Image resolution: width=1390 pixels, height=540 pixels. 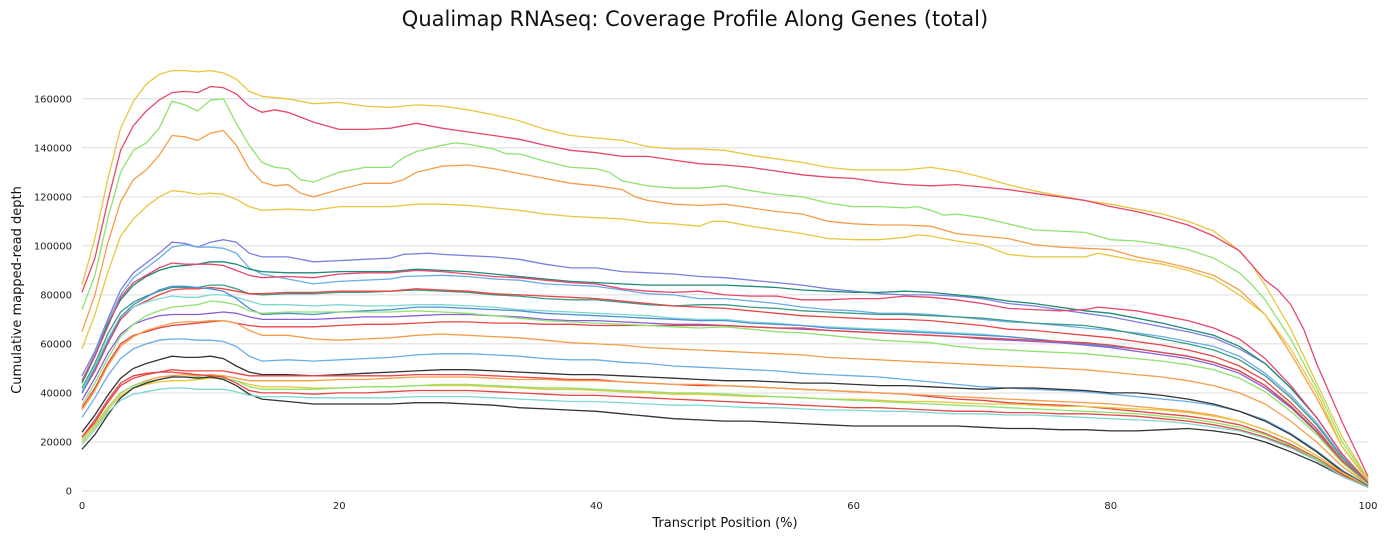 What do you see at coordinates (56, 442) in the screenshot?
I see `y-tick-label: 20000` at bounding box center [56, 442].